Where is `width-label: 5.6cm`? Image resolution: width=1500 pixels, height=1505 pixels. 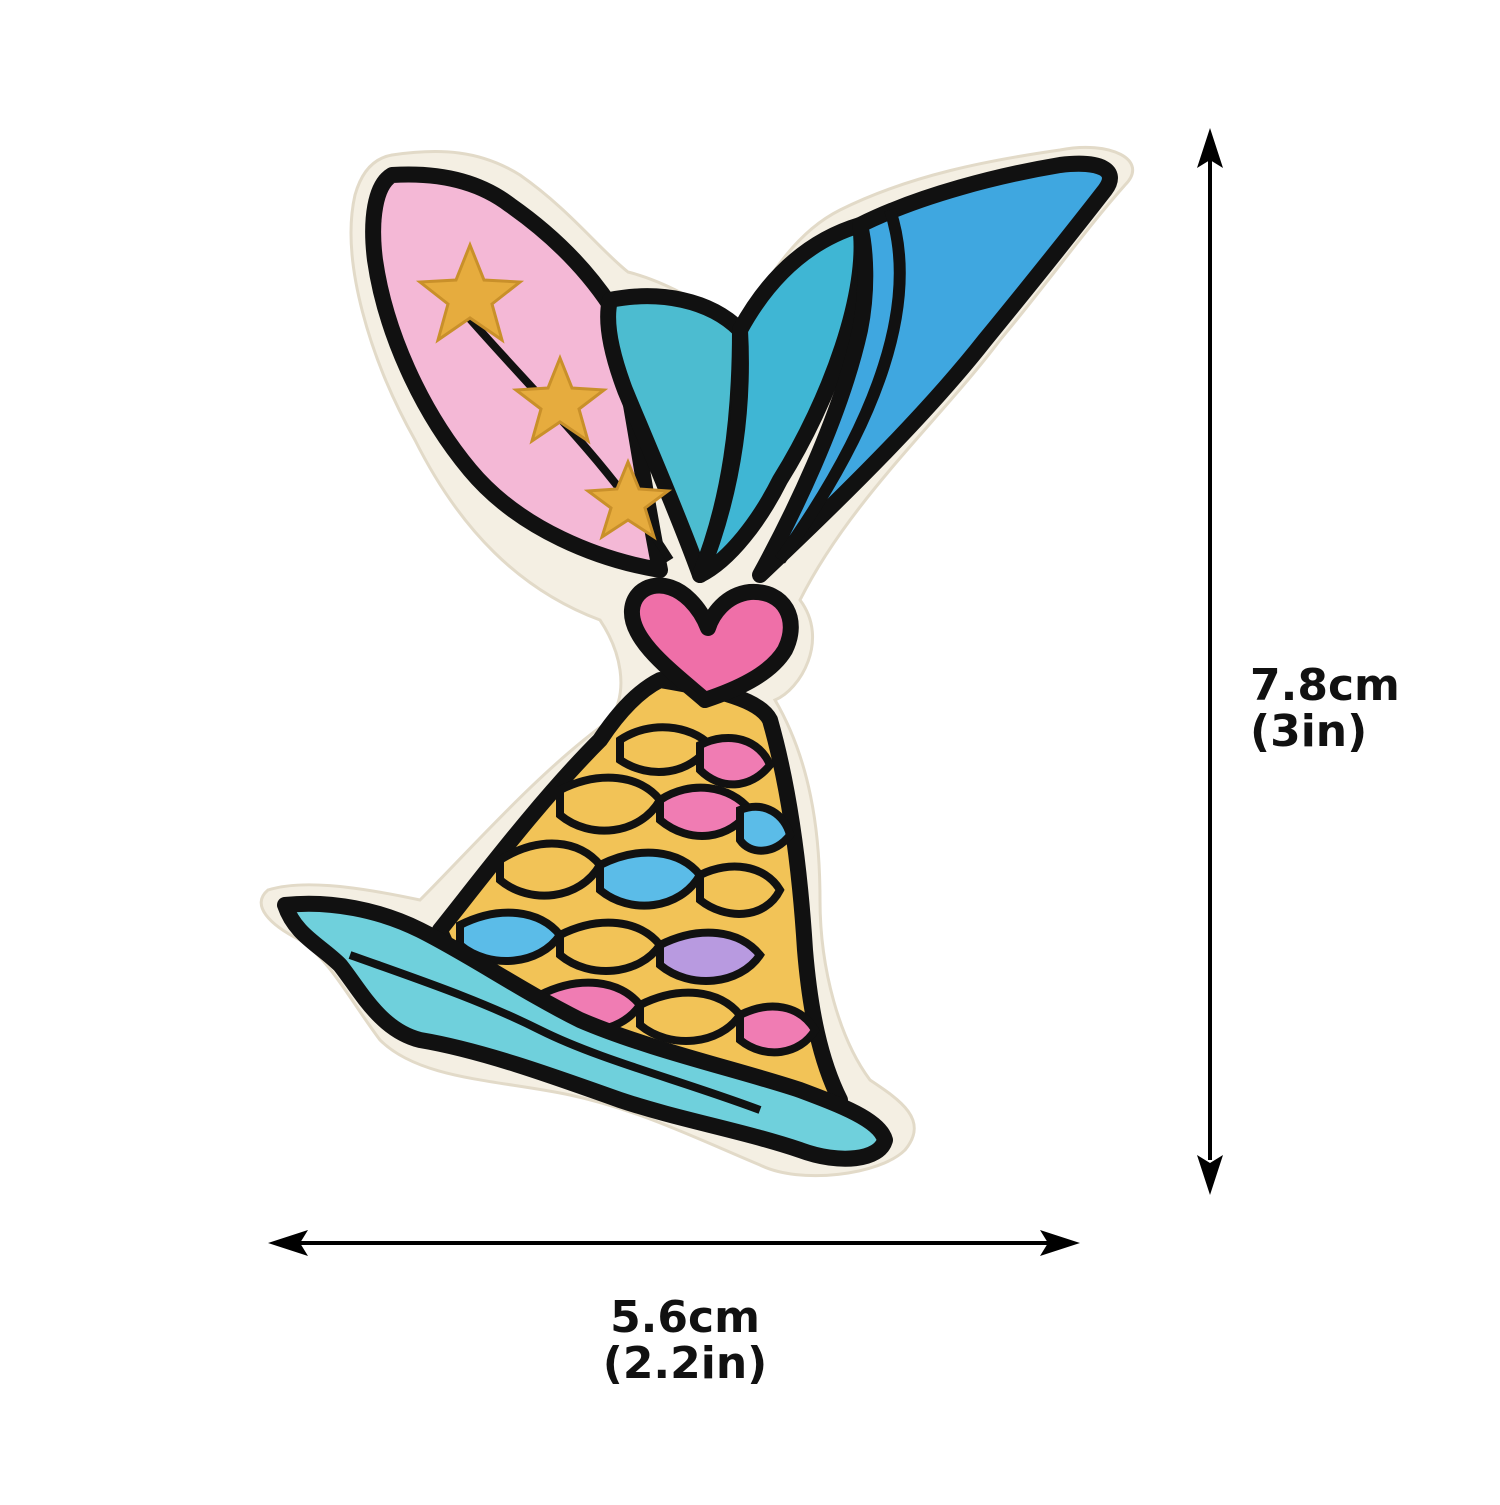
width-label: 5.6cm is located at coordinates (685, 1317).